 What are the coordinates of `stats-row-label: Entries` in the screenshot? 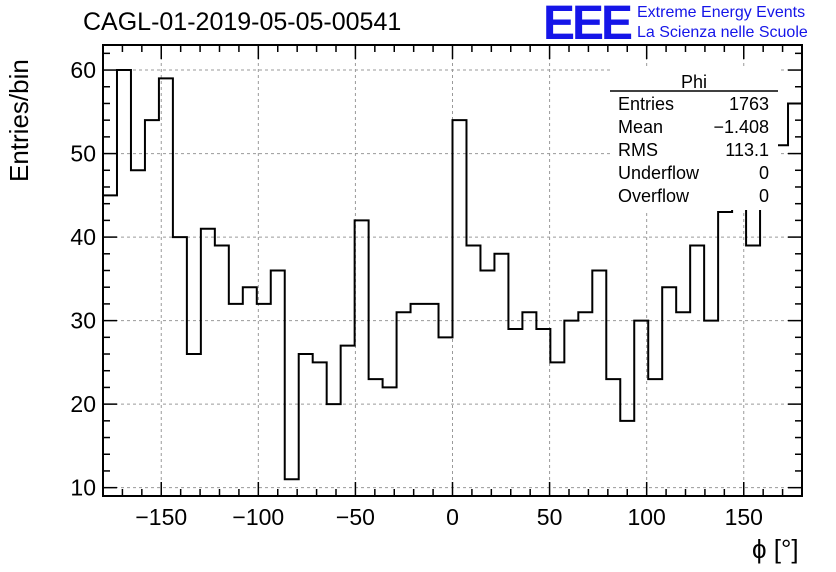 It's located at (646, 104).